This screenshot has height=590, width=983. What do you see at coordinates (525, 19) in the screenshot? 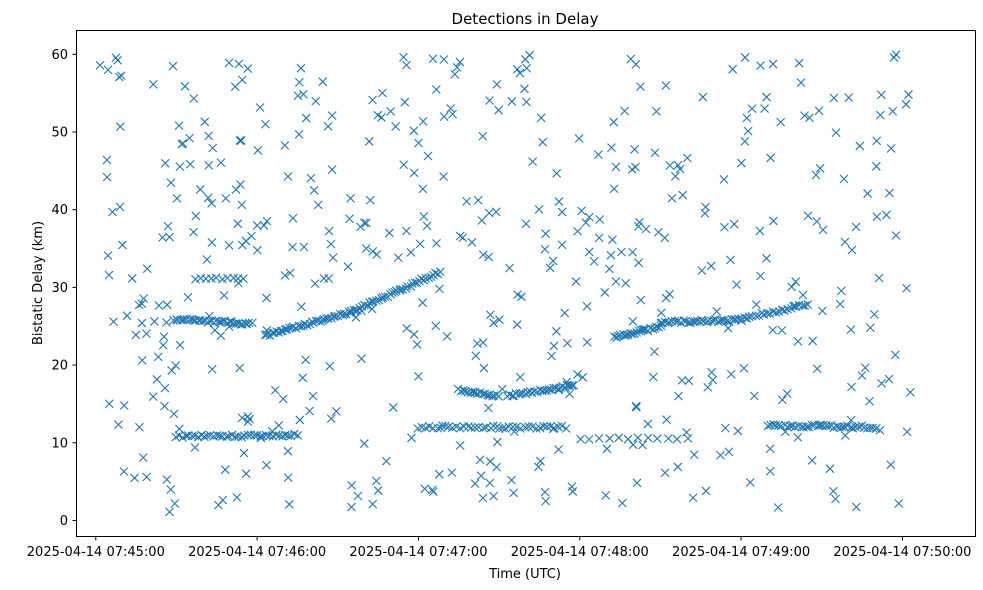
I see `chart-title: Detections in Delay` at bounding box center [525, 19].